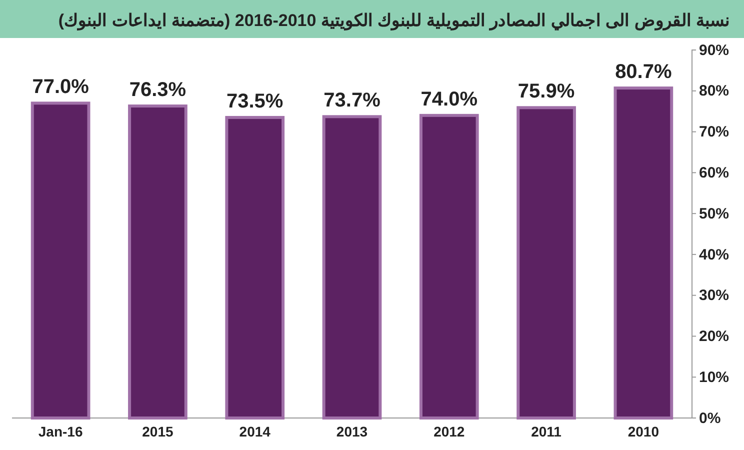  What do you see at coordinates (714, 295) in the screenshot?
I see `y-tick-label: 30%` at bounding box center [714, 295].